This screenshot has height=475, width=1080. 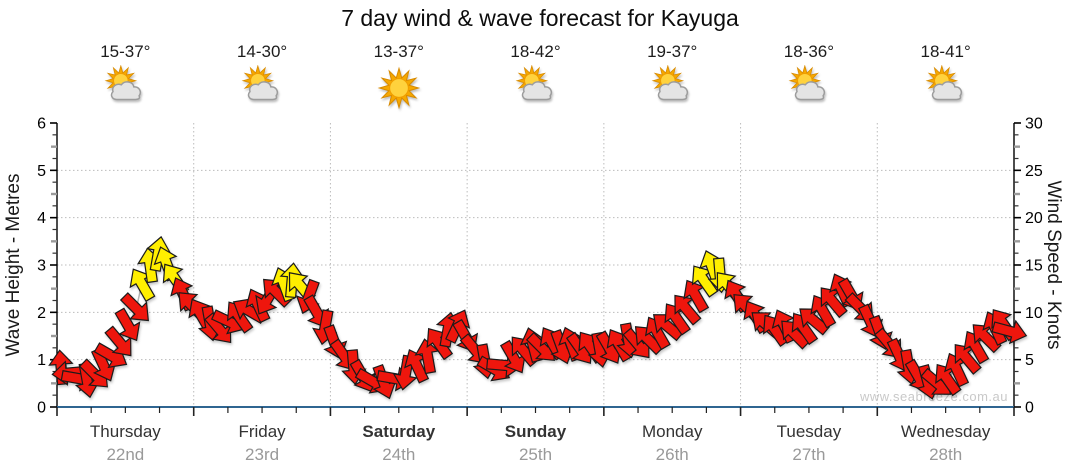 What do you see at coordinates (262, 454) in the screenshot?
I see `day-date-label: 23rd` at bounding box center [262, 454].